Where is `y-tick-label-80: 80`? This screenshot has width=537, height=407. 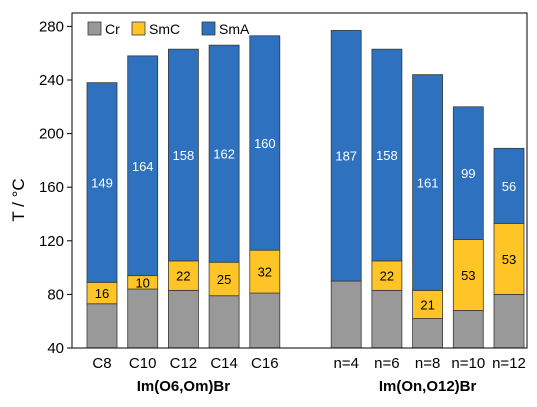
y-tick-label-80: 80 is located at coordinates (55, 294).